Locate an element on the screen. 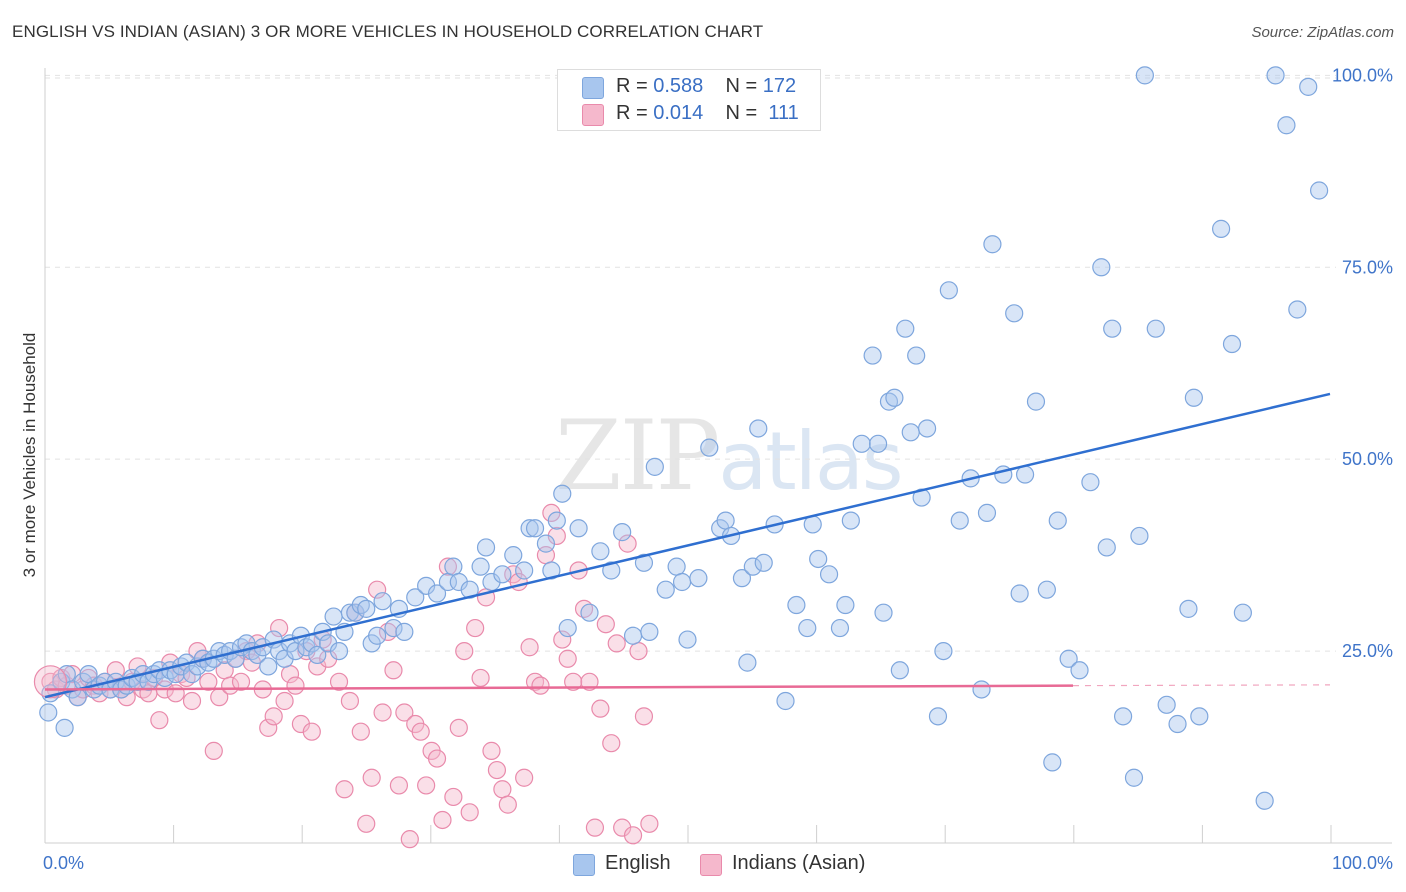  english-legend-label: English is located at coordinates (638, 863).